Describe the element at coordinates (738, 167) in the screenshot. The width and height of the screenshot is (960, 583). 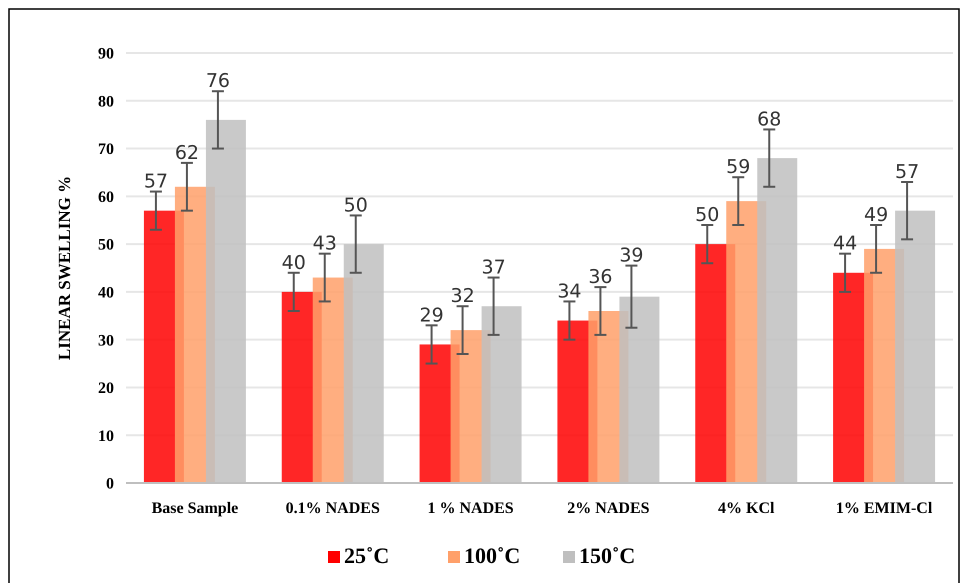
I see `data-label: 59` at that location.